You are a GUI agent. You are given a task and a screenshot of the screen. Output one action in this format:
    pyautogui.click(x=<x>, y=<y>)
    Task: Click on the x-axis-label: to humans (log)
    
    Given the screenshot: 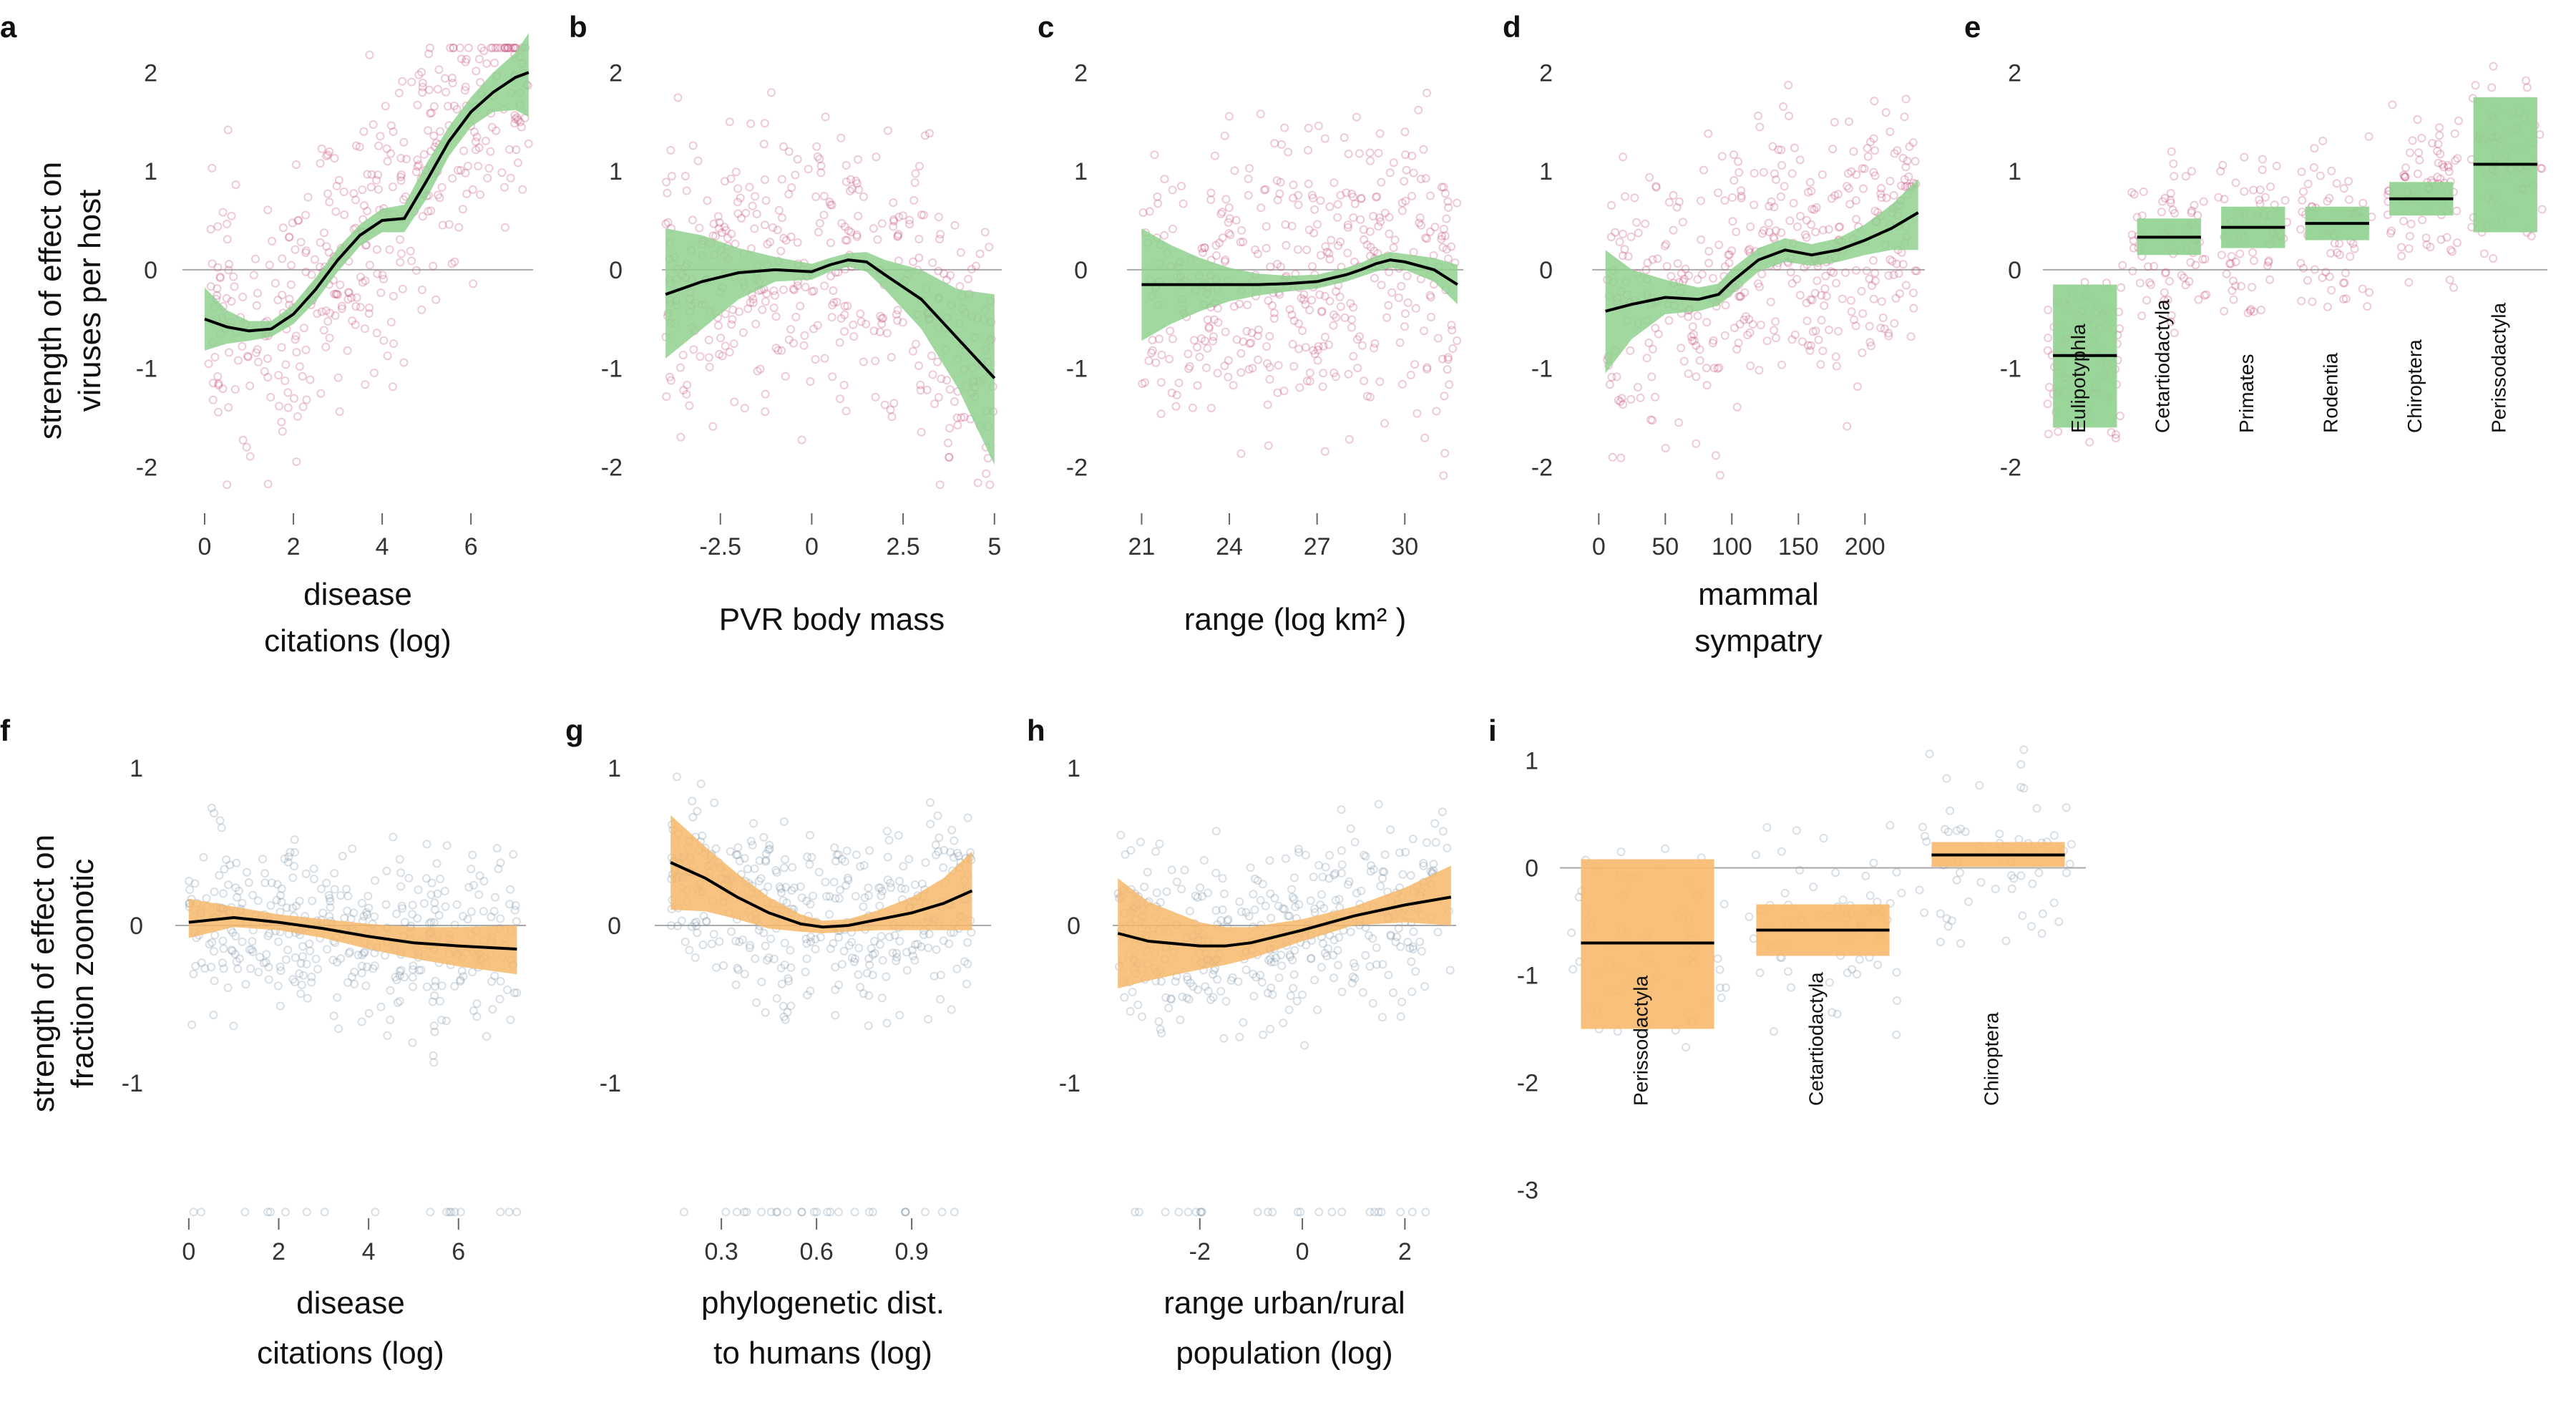 What is the action you would take?
    pyautogui.click(x=822, y=1353)
    